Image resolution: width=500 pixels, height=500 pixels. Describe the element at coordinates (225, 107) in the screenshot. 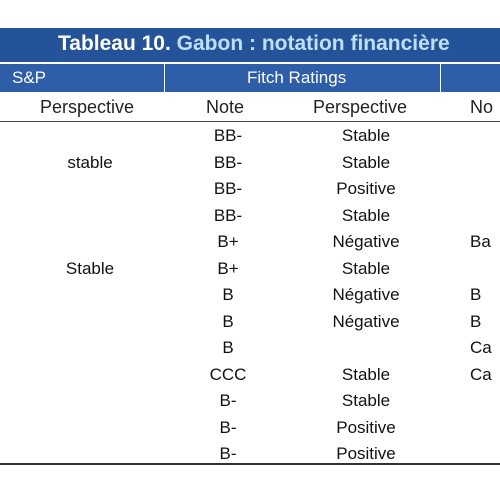

I see `col-fitch-note: Note` at that location.